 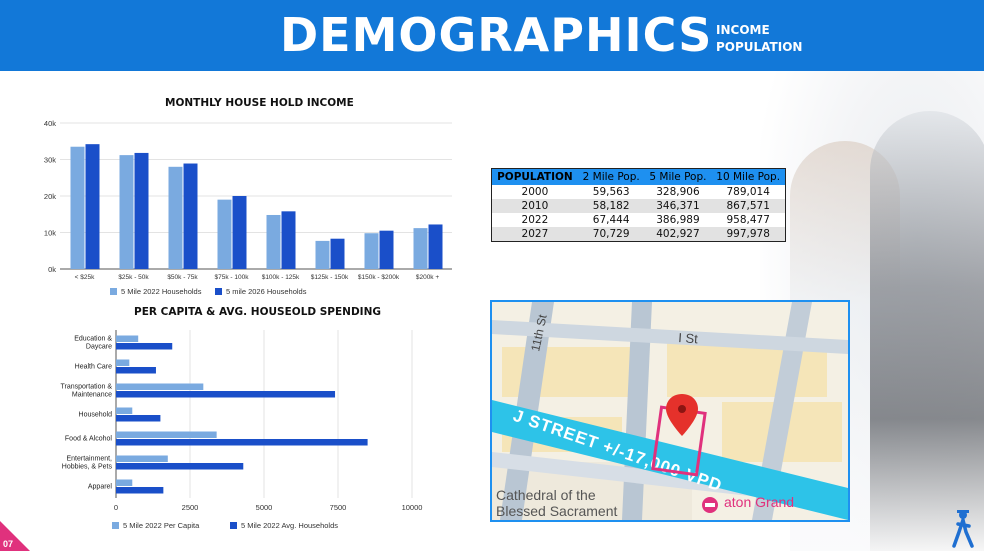 I want to click on y-tick-label: 20k, so click(x=50, y=196).